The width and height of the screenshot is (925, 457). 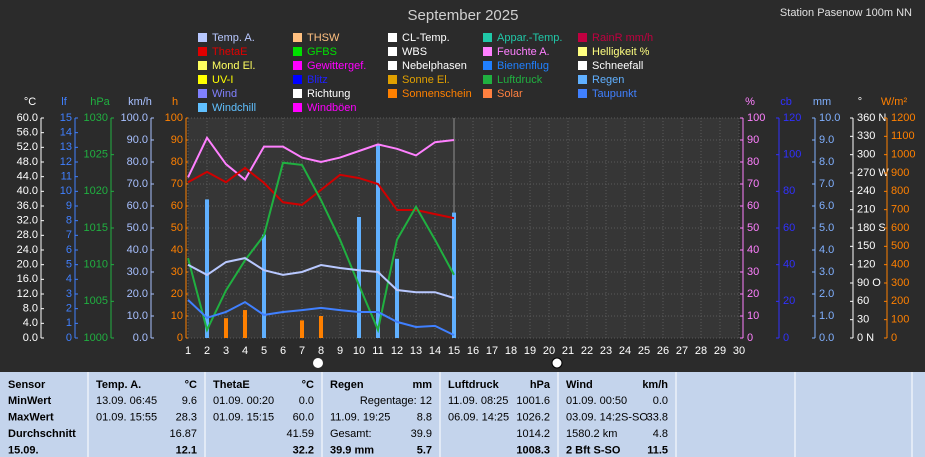 What do you see at coordinates (863, 320) in the screenshot?
I see `tick-label: 30` at bounding box center [863, 320].